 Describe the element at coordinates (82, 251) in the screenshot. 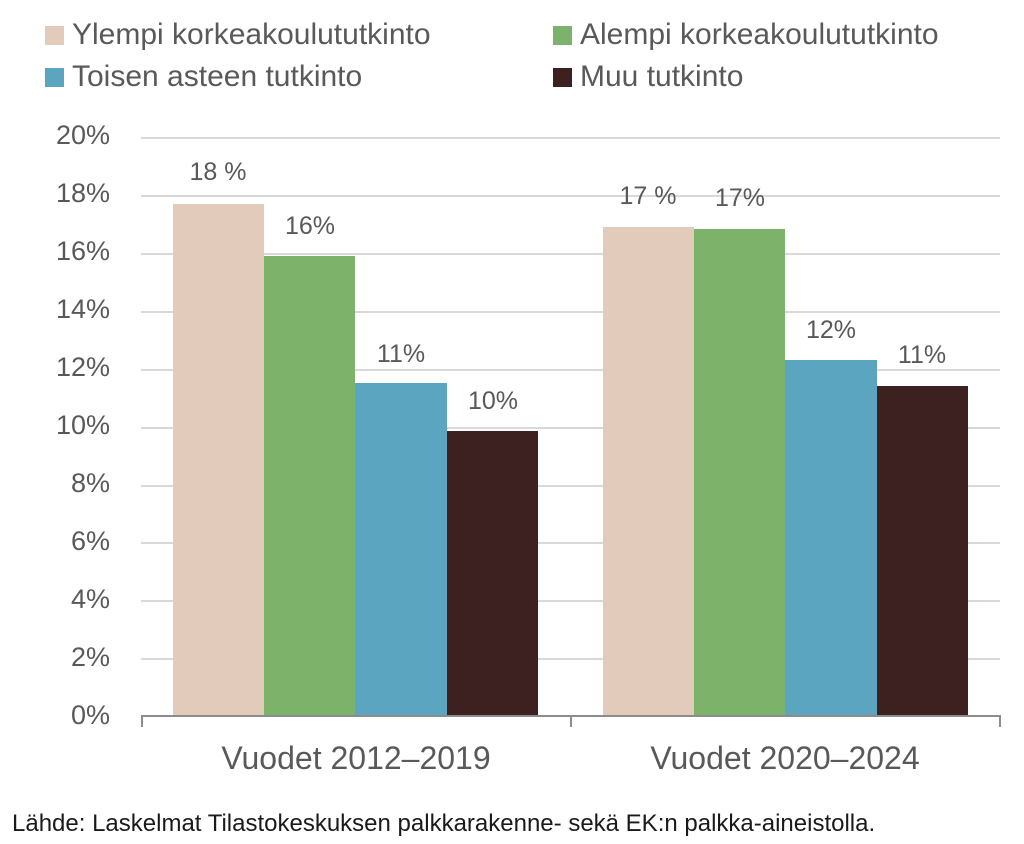

I see `y-tick-label: 16%` at that location.